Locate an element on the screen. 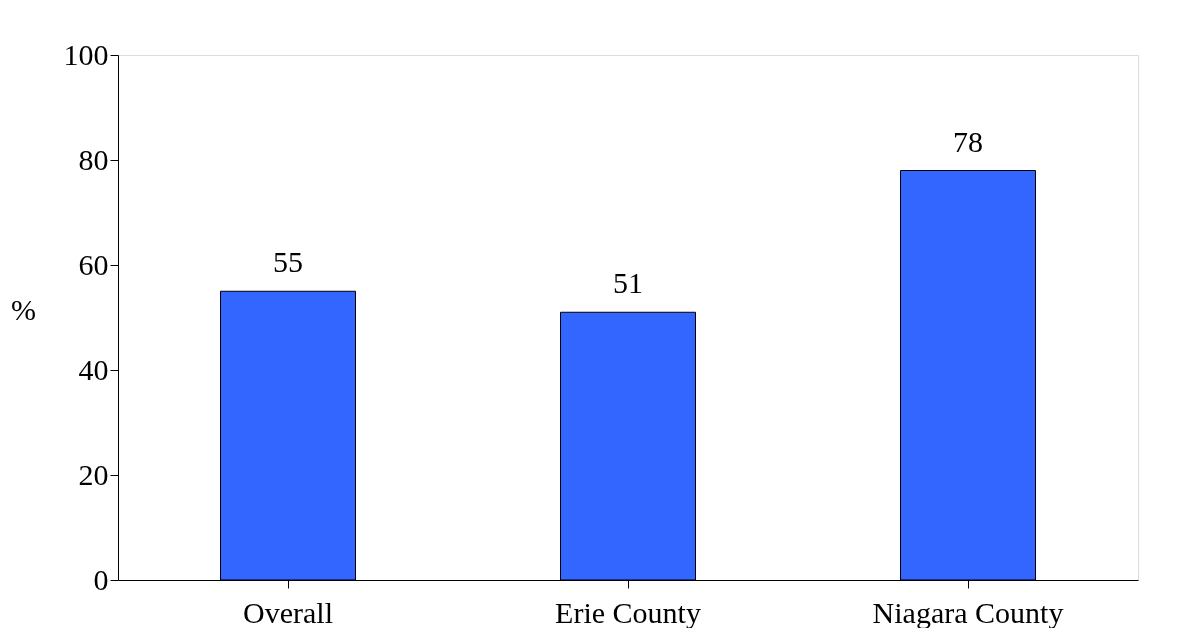  data-label: 55 is located at coordinates (288, 262).